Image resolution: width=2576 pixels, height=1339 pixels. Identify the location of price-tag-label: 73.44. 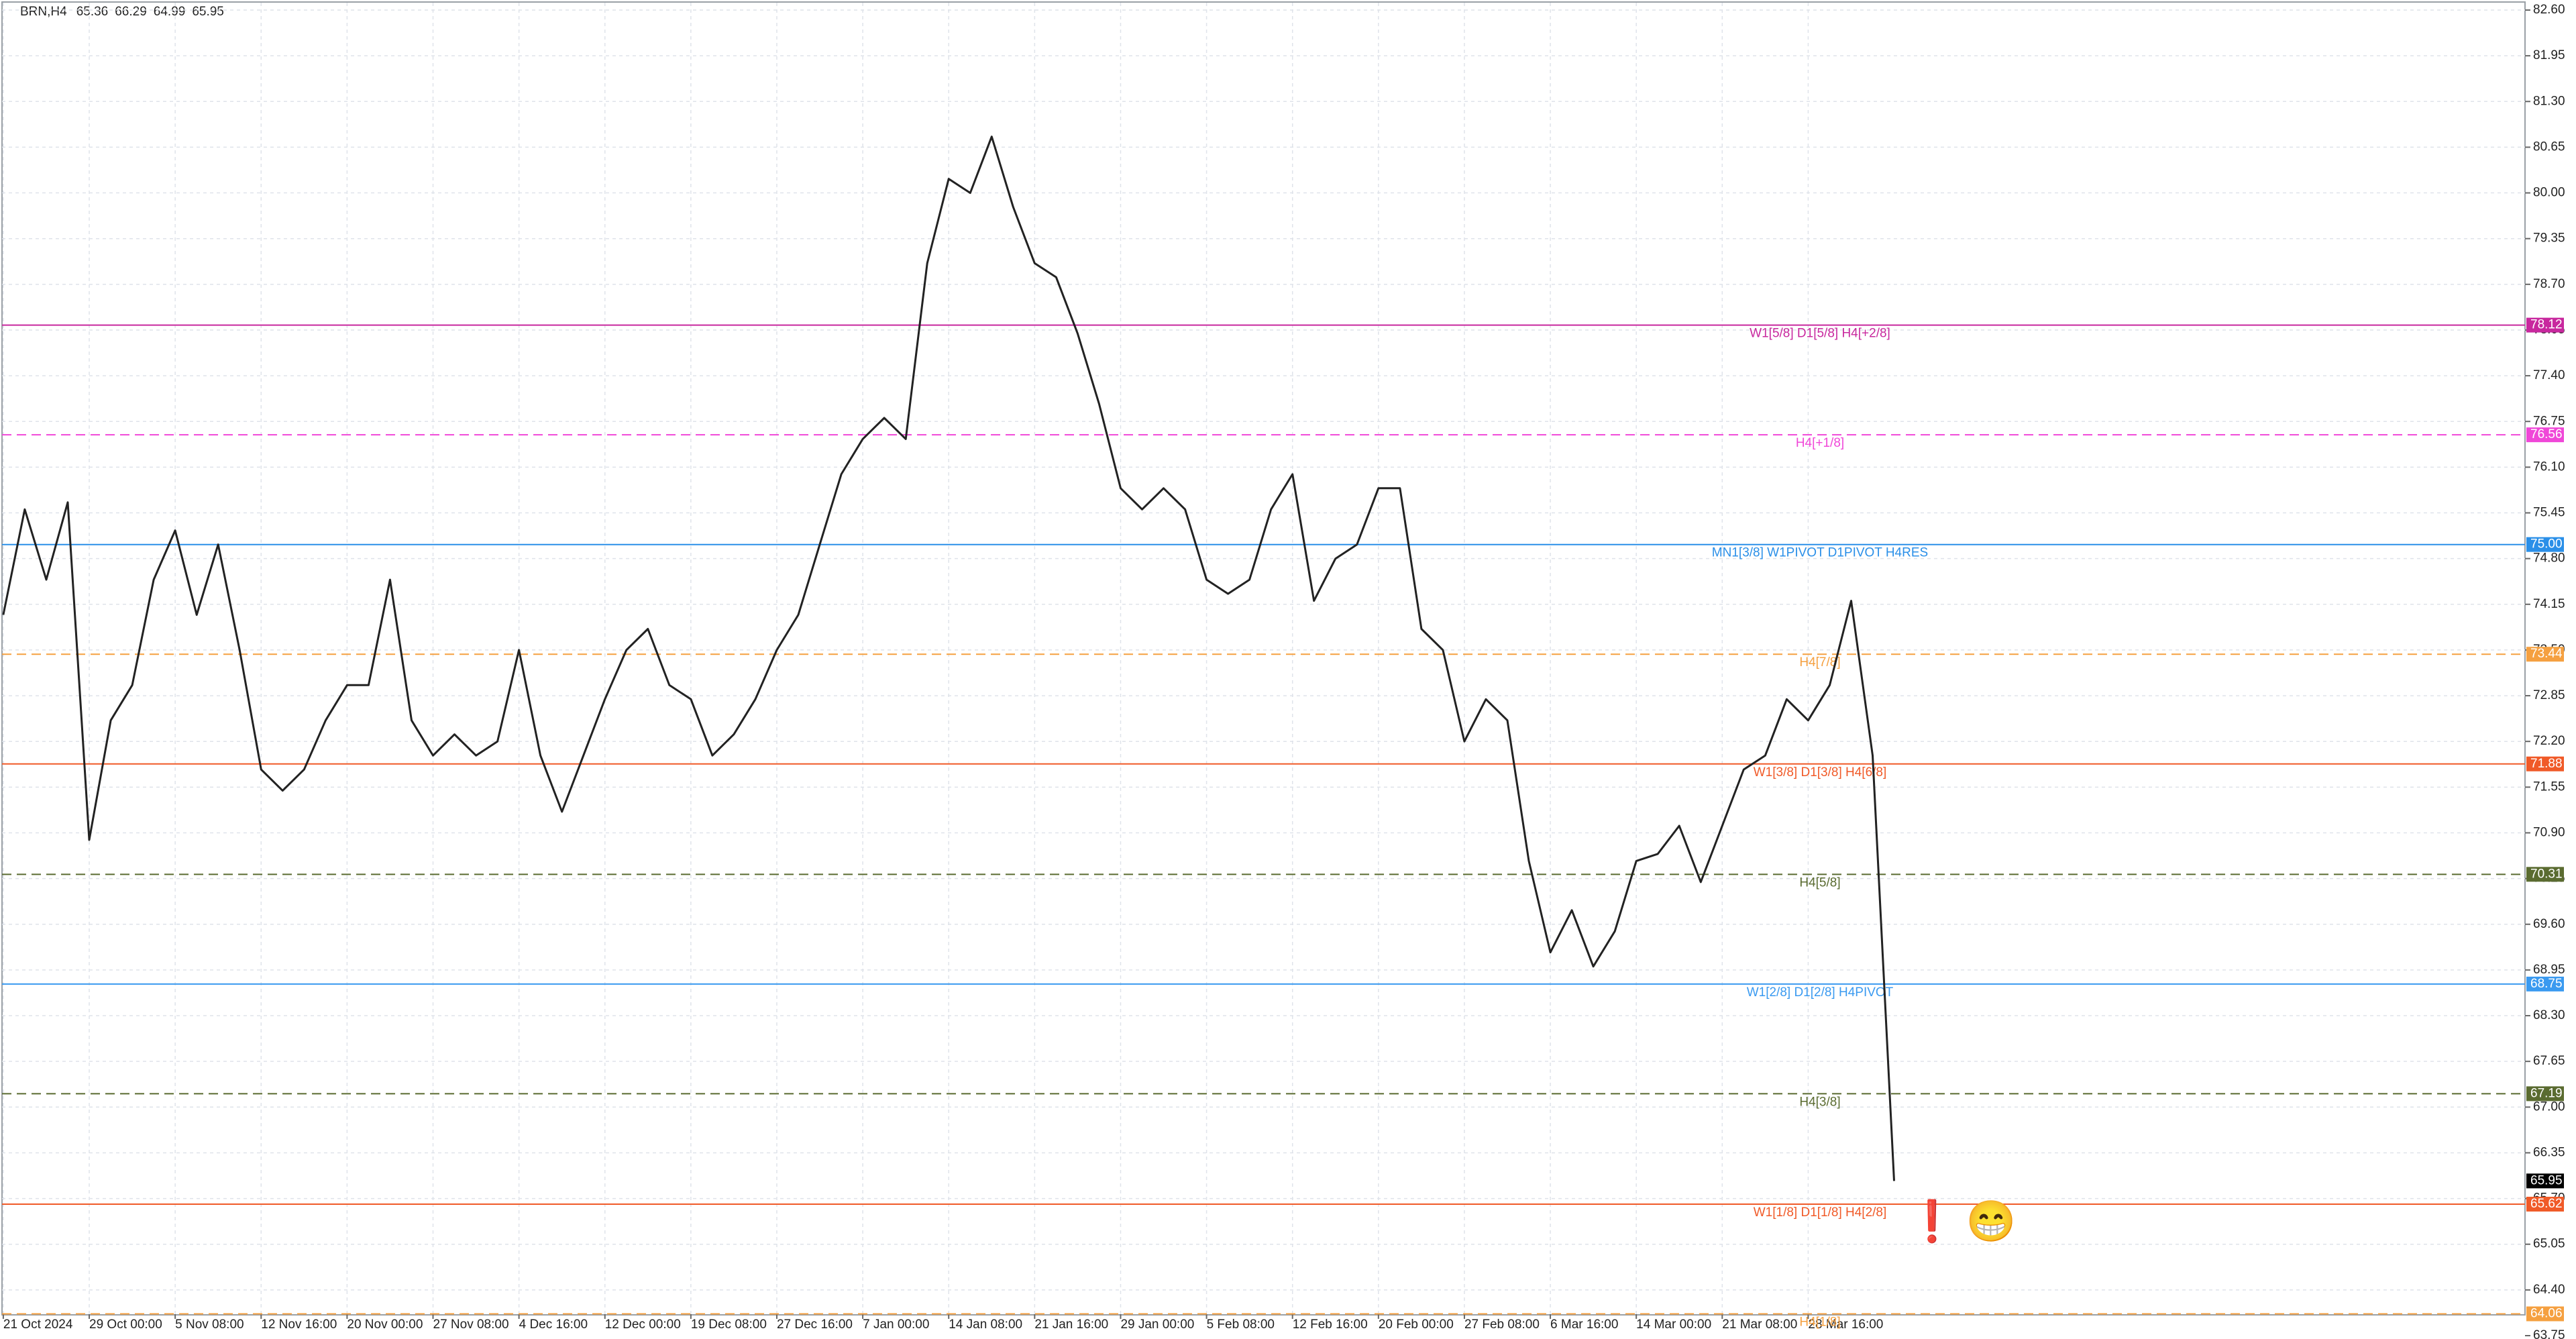
(2546, 654).